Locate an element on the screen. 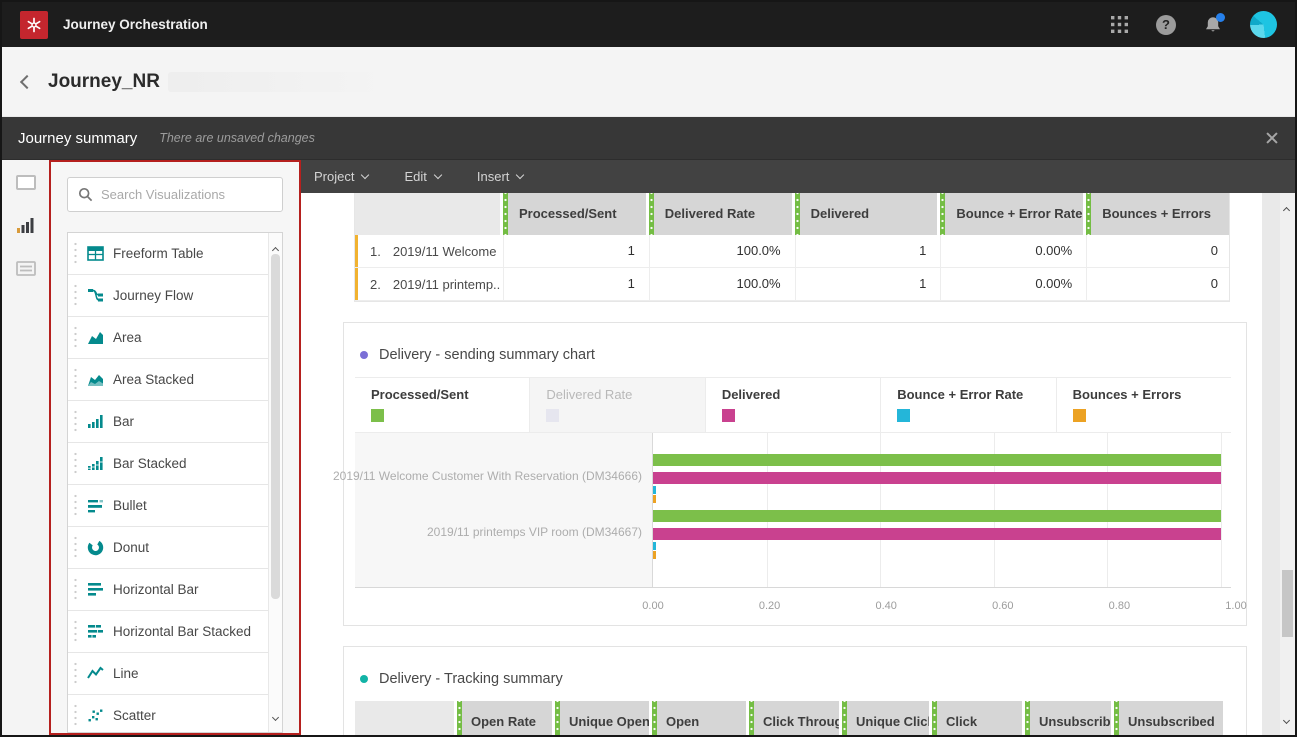 The width and height of the screenshot is (1297, 737). column-header: Bounces + Errors is located at coordinates (1157, 214).